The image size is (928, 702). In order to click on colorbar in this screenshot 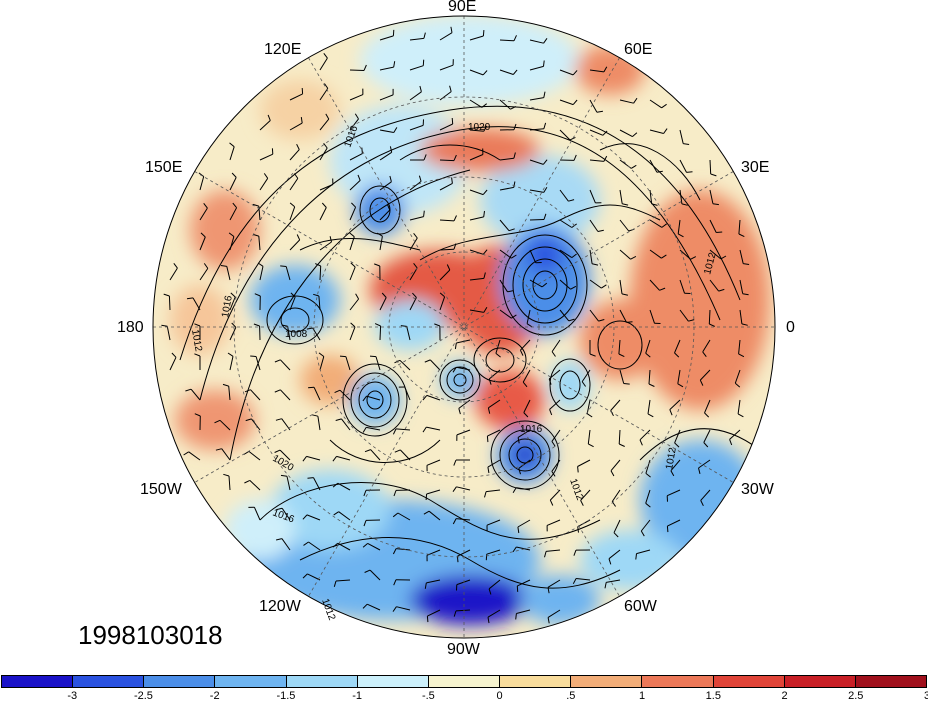, I will do `click(464, 681)`.